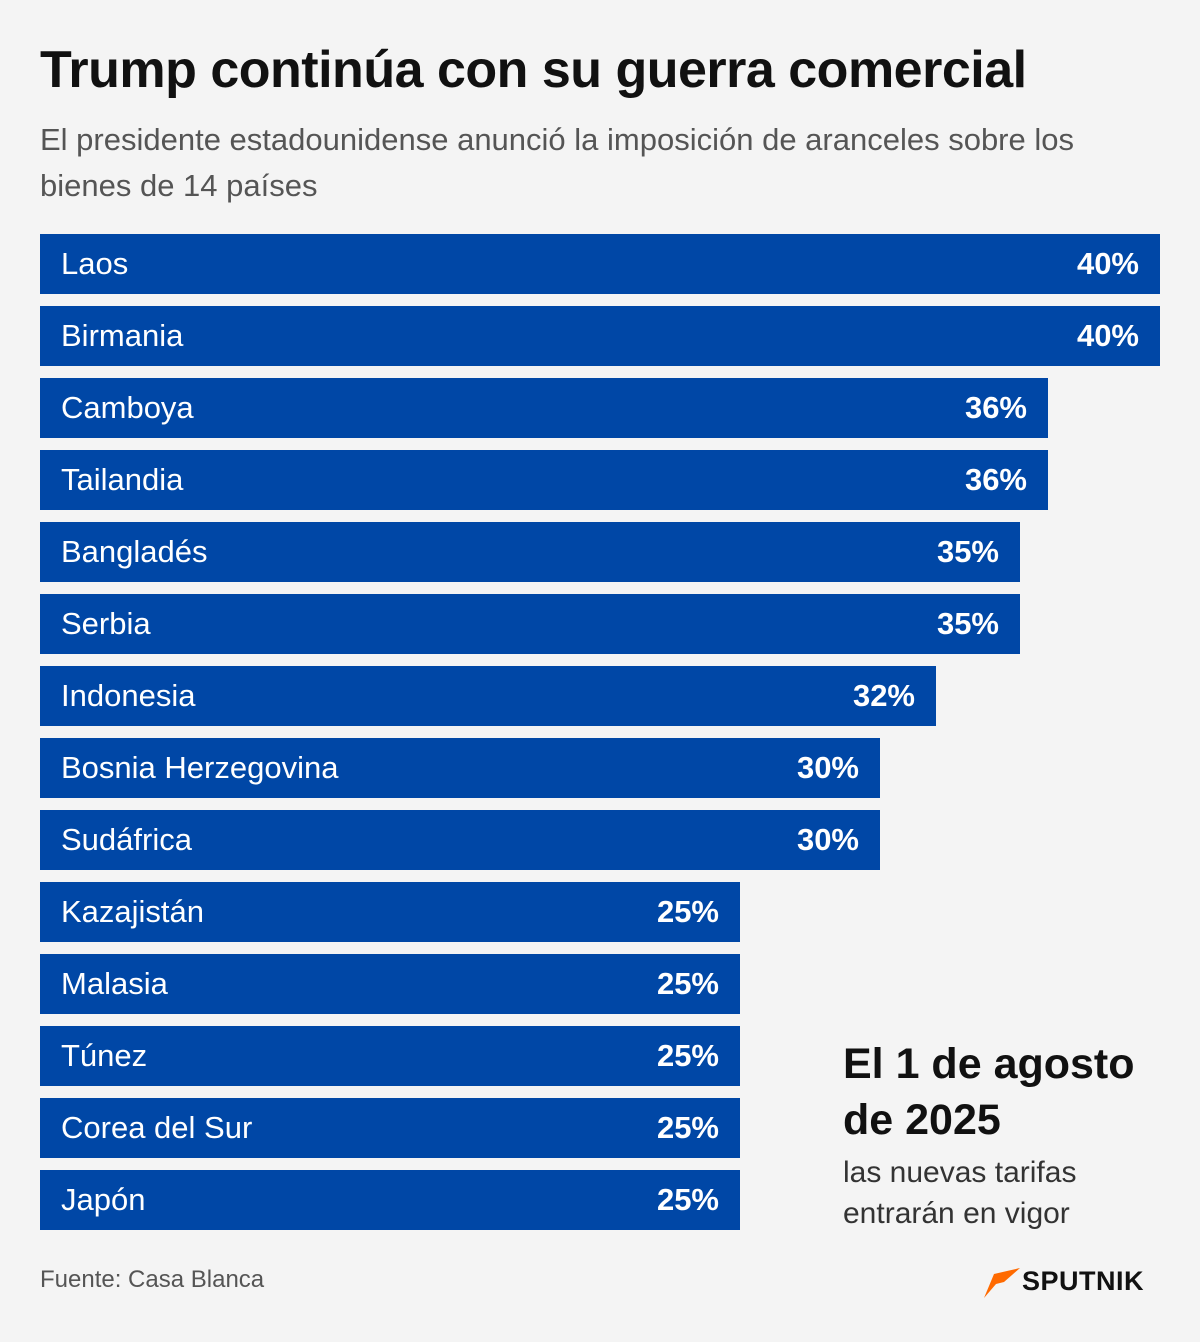 Image resolution: width=1200 pixels, height=1342 pixels. Describe the element at coordinates (533, 70) in the screenshot. I see `chart-title: Trump continúa con su guerra comercial` at that location.